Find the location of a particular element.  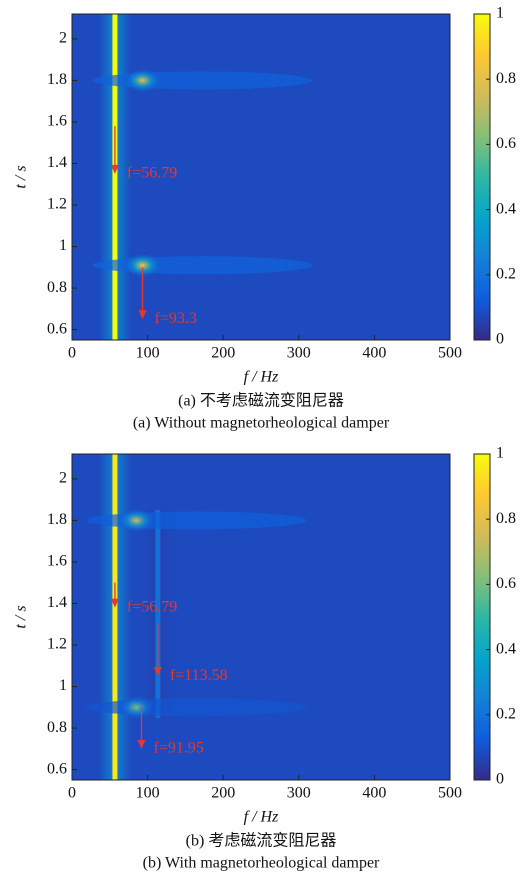

caption: (a) Without magnetorheological damper is located at coordinates (261, 423).